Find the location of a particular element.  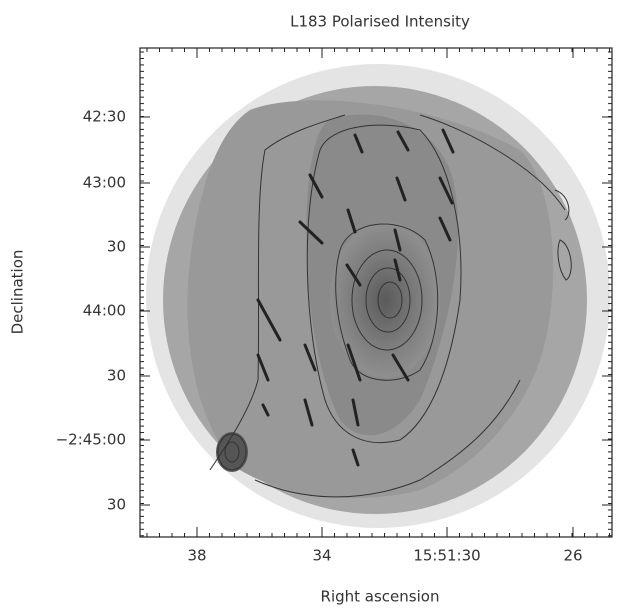

x-tick-label: 26 is located at coordinates (572, 556).